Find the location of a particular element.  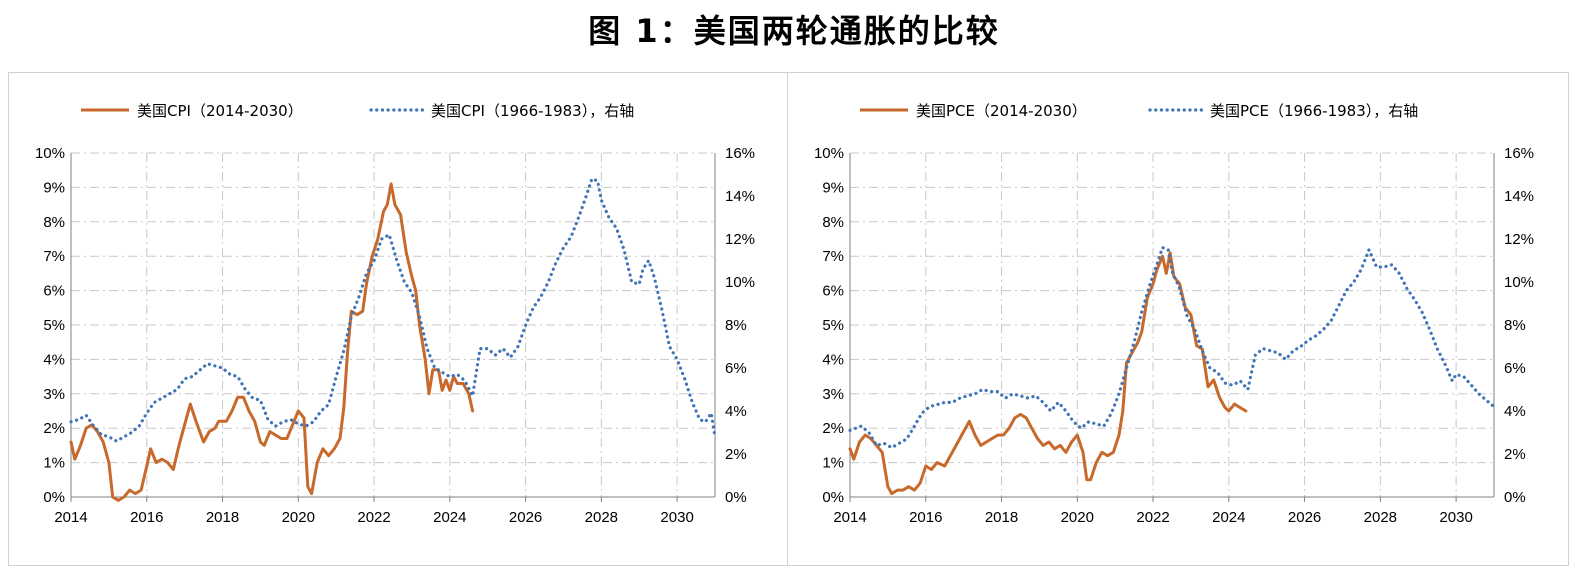

cpi-series-recent-line is located at coordinates (272, 342).